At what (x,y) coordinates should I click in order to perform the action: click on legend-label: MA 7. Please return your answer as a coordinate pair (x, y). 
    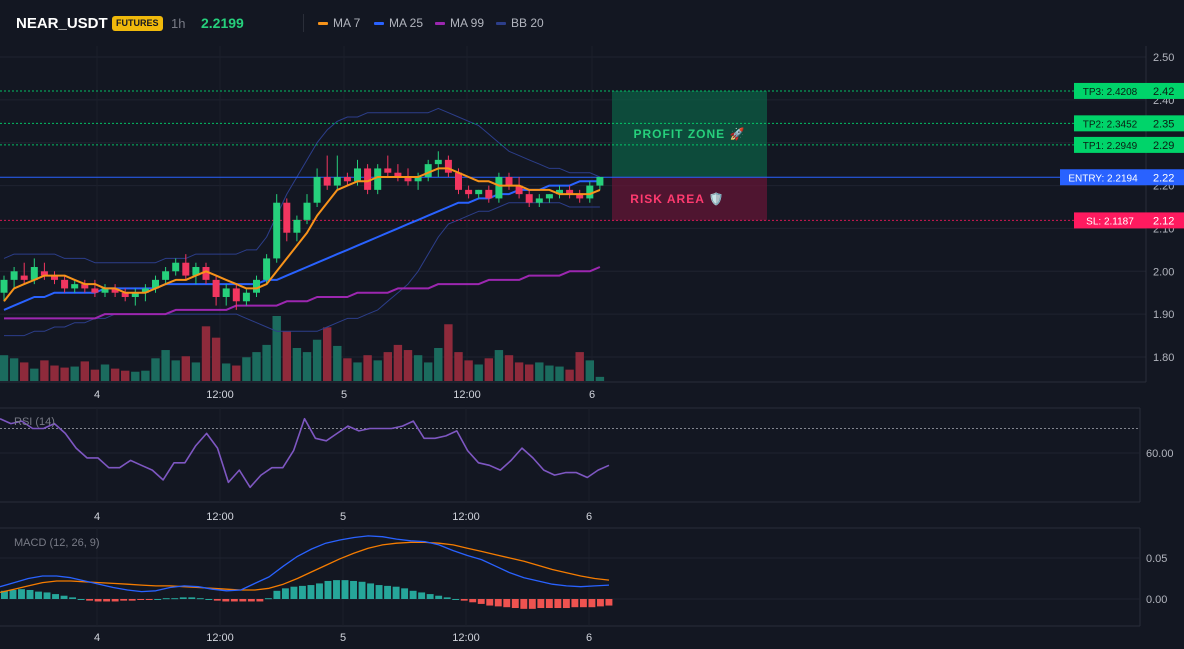
    Looking at the image, I should click on (347, 23).